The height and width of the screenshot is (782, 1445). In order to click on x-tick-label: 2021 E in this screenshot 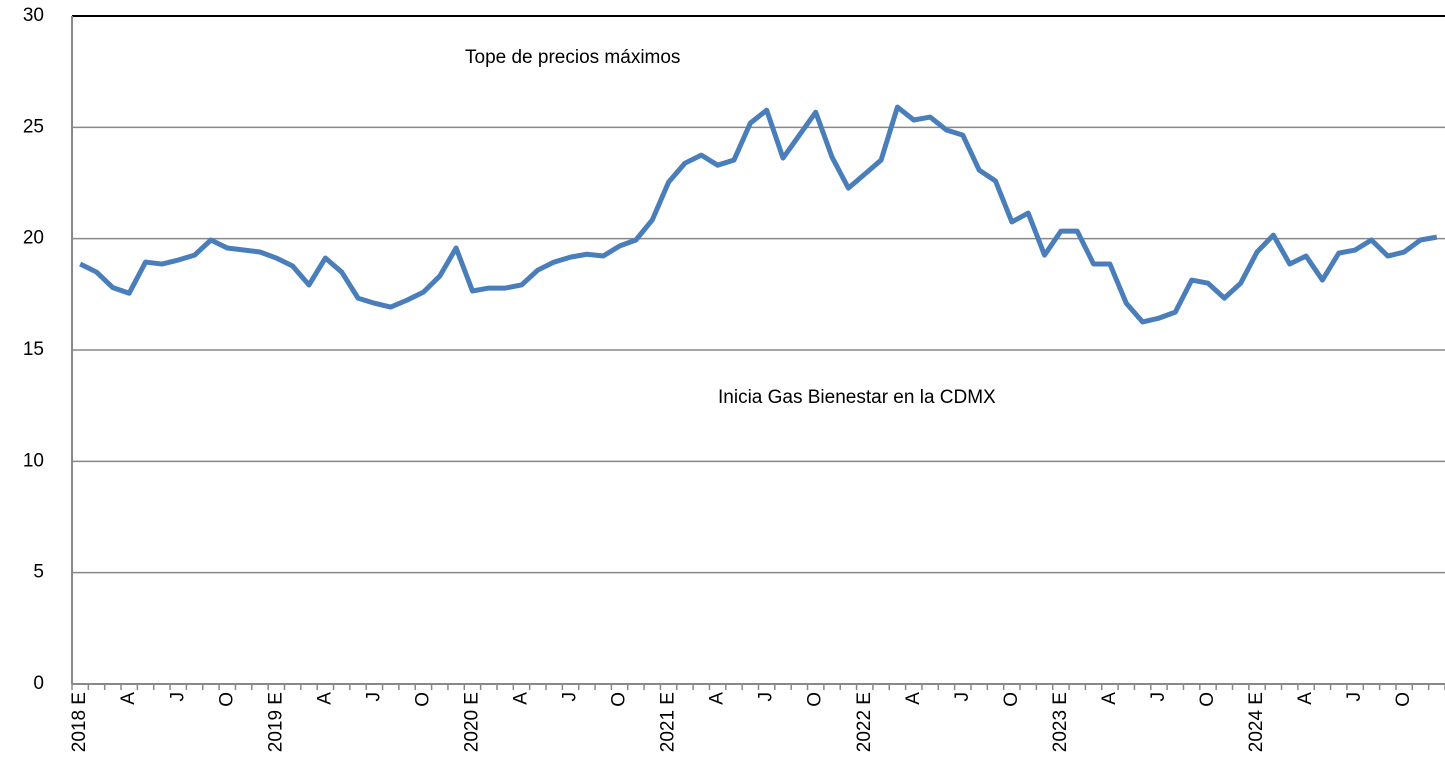, I will do `click(668, 722)`.